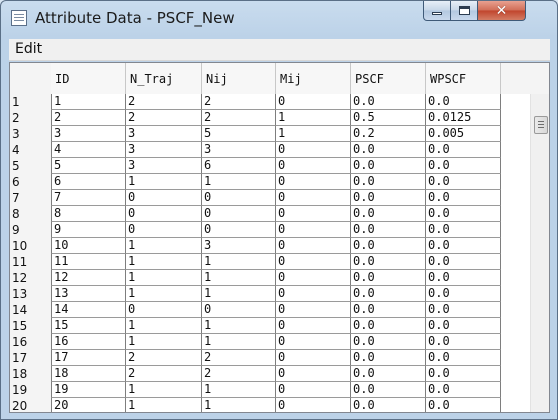  Describe the element at coordinates (30, 214) in the screenshot. I see `row-number: 8` at that location.